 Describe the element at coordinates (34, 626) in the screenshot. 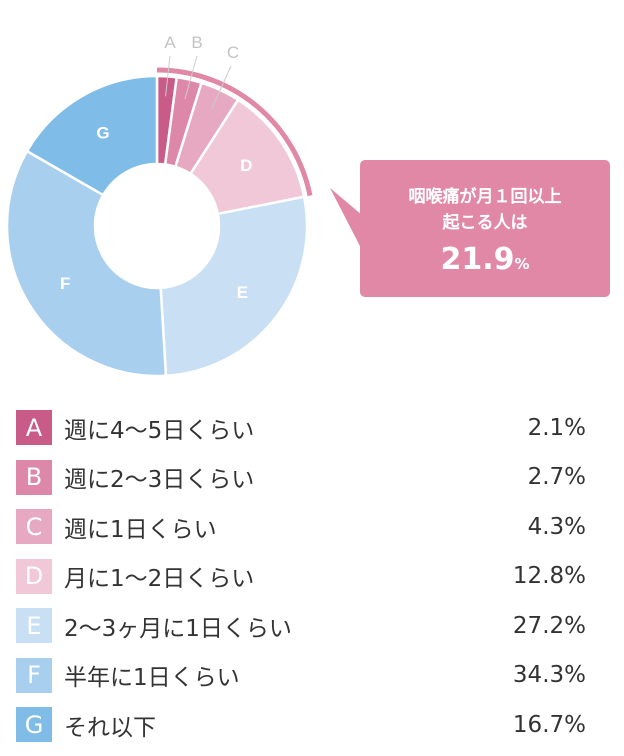

I see `legend-swatch: E` at that location.